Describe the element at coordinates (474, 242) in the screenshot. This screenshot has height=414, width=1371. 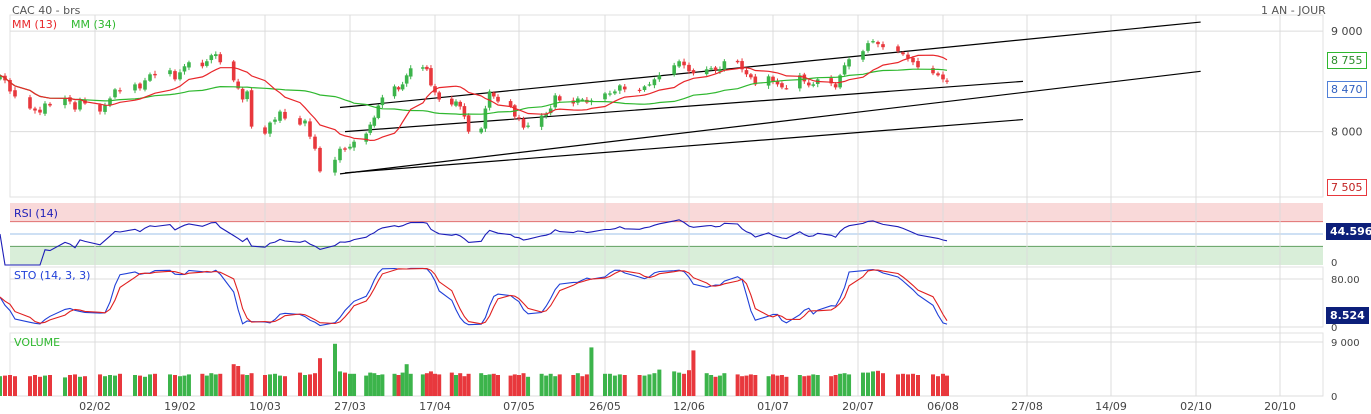
I see `rsi-series` at that location.